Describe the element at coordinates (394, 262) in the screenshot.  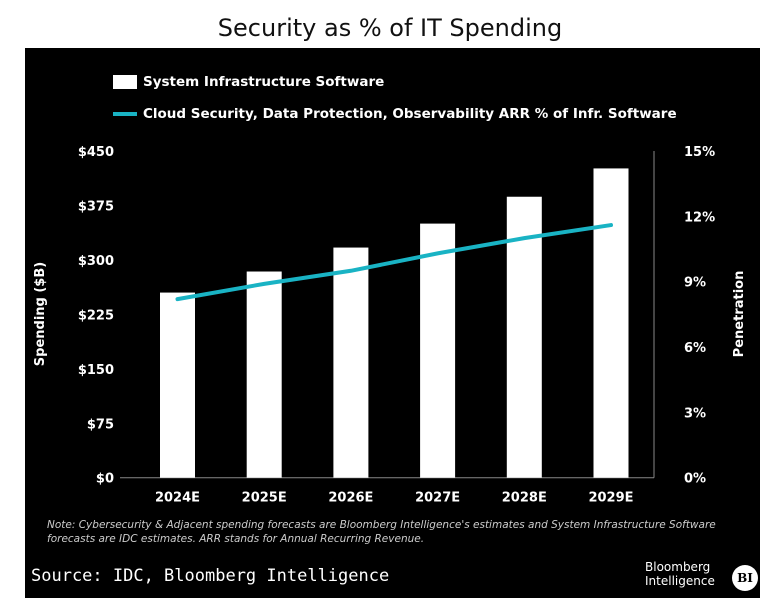
I see `penetration-line` at that location.